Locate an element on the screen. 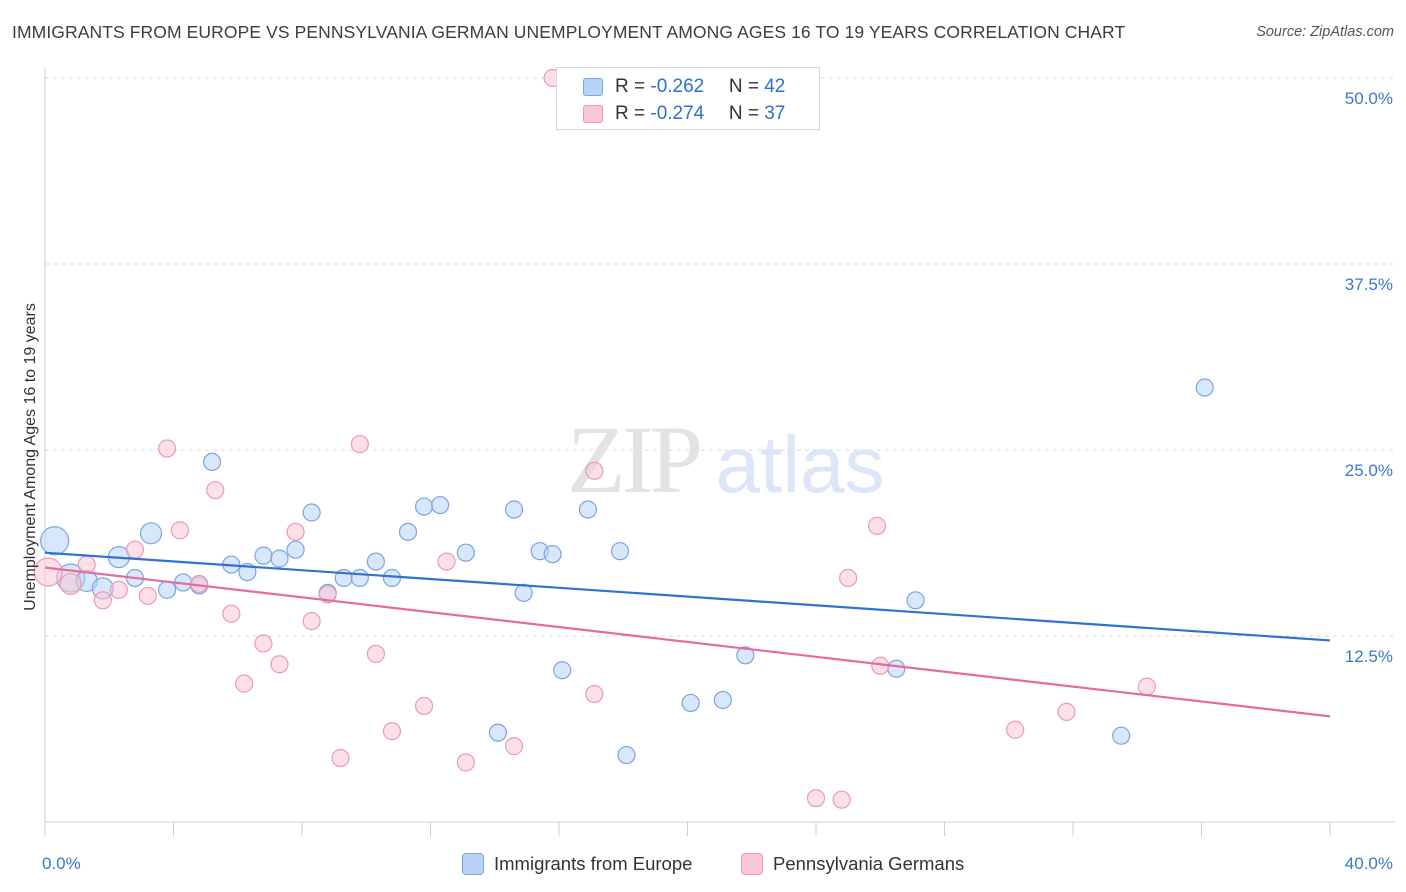  watermark-zip: ZIP is located at coordinates (633, 459).